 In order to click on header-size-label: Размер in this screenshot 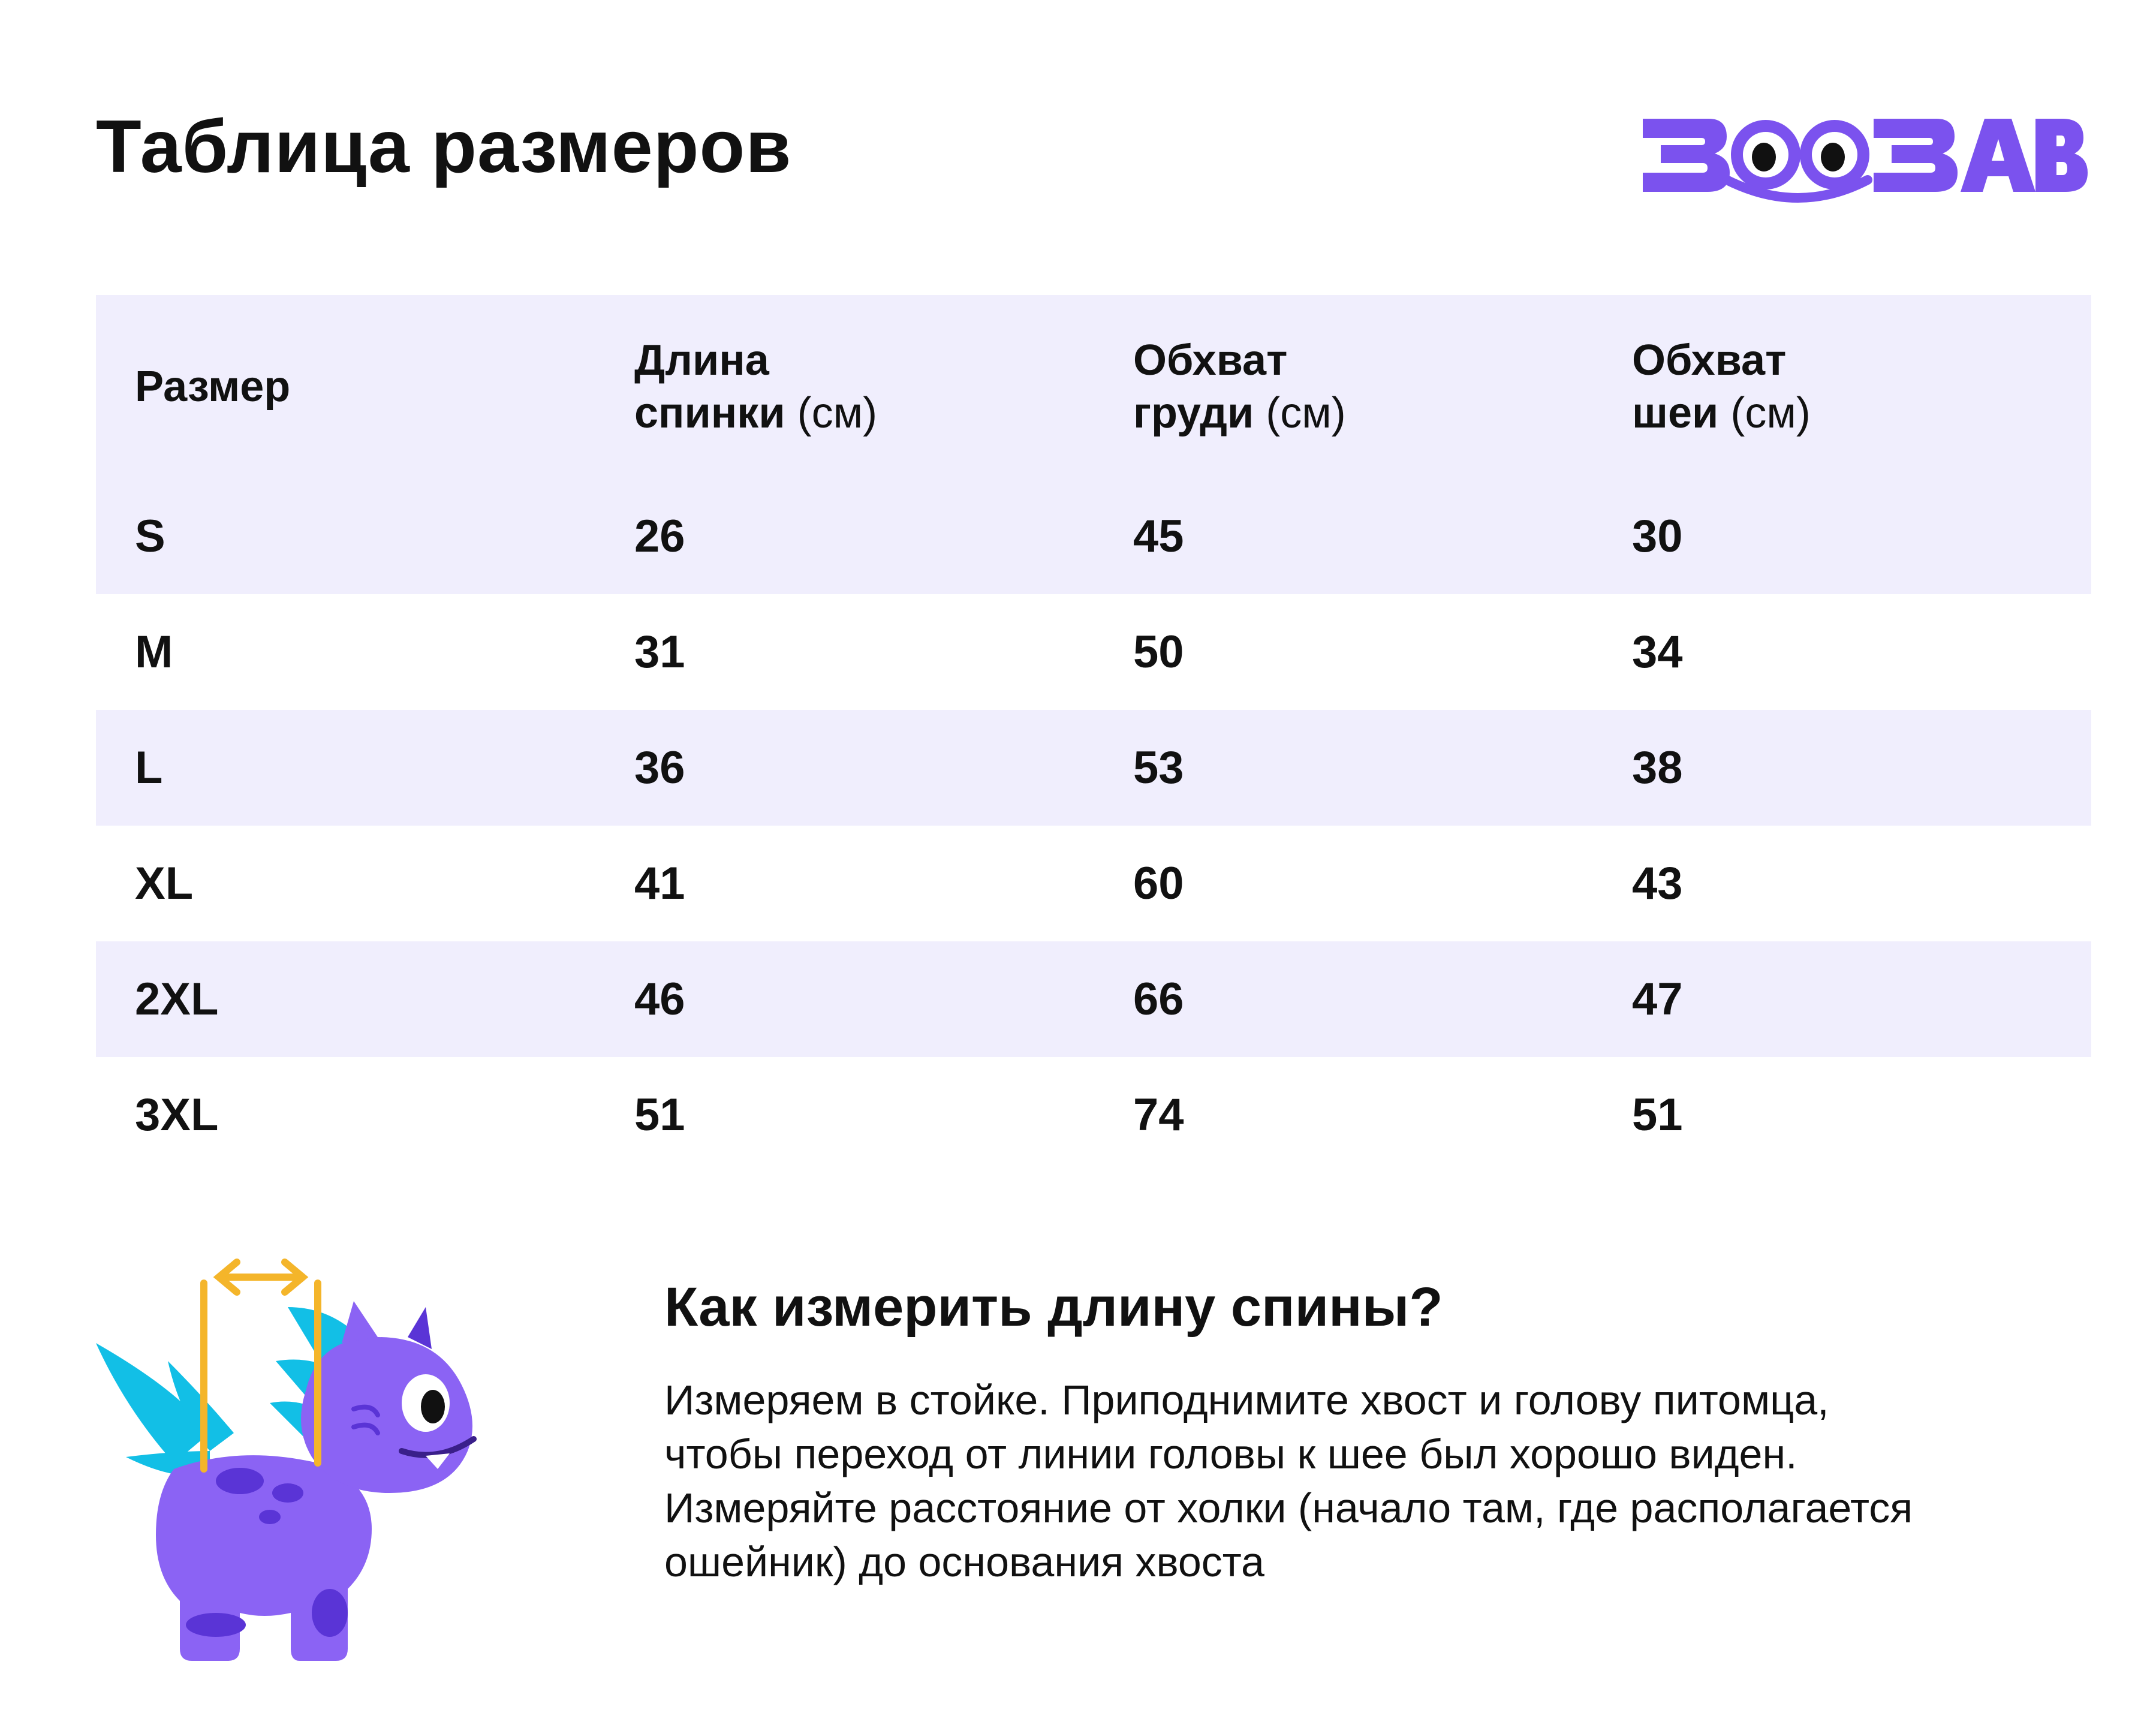, I will do `click(213, 387)`.